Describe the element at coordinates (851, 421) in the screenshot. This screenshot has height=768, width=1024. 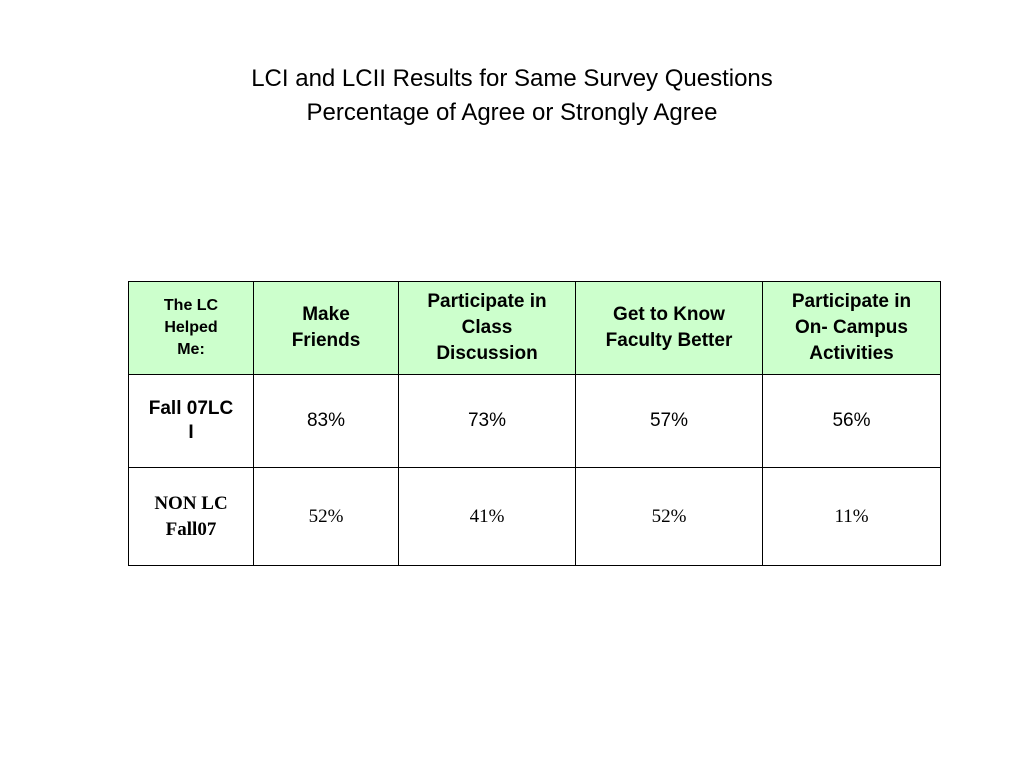
I see `value-cell: 56%` at that location.